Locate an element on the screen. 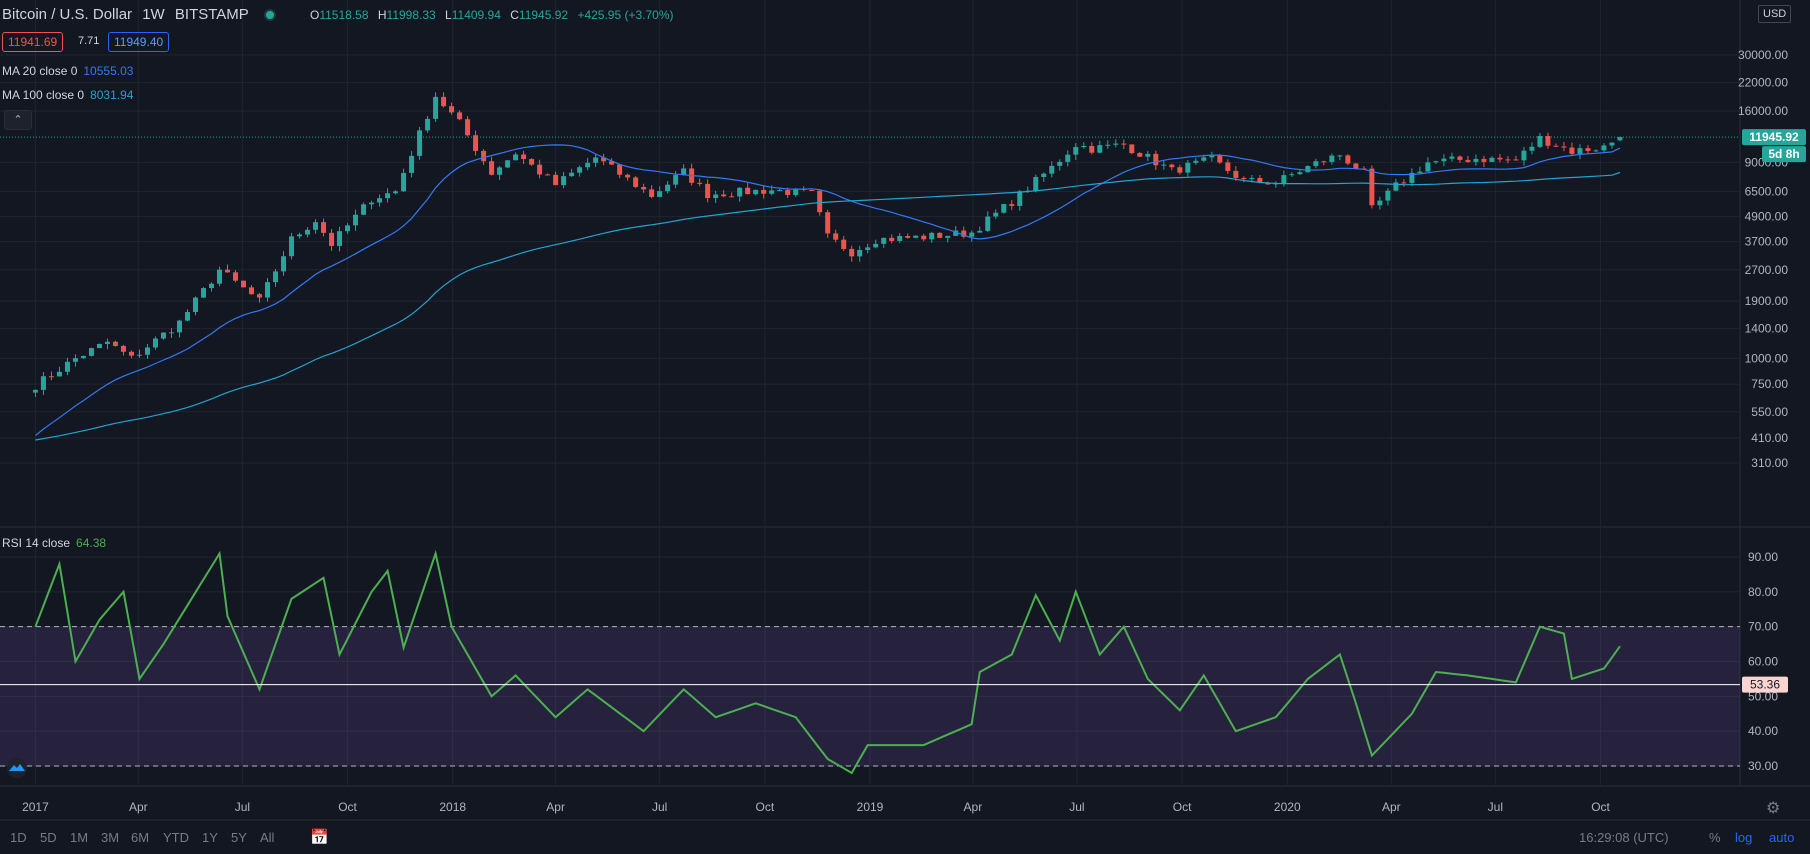 This screenshot has height=854, width=1810. price-tick-label: 1900.00 is located at coordinates (1767, 301).